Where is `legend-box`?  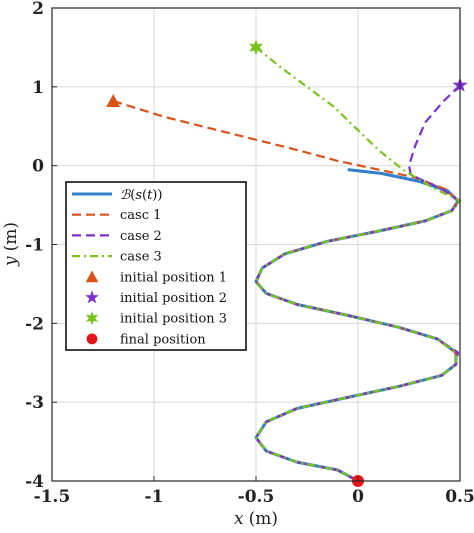
legend-box is located at coordinates (156, 266).